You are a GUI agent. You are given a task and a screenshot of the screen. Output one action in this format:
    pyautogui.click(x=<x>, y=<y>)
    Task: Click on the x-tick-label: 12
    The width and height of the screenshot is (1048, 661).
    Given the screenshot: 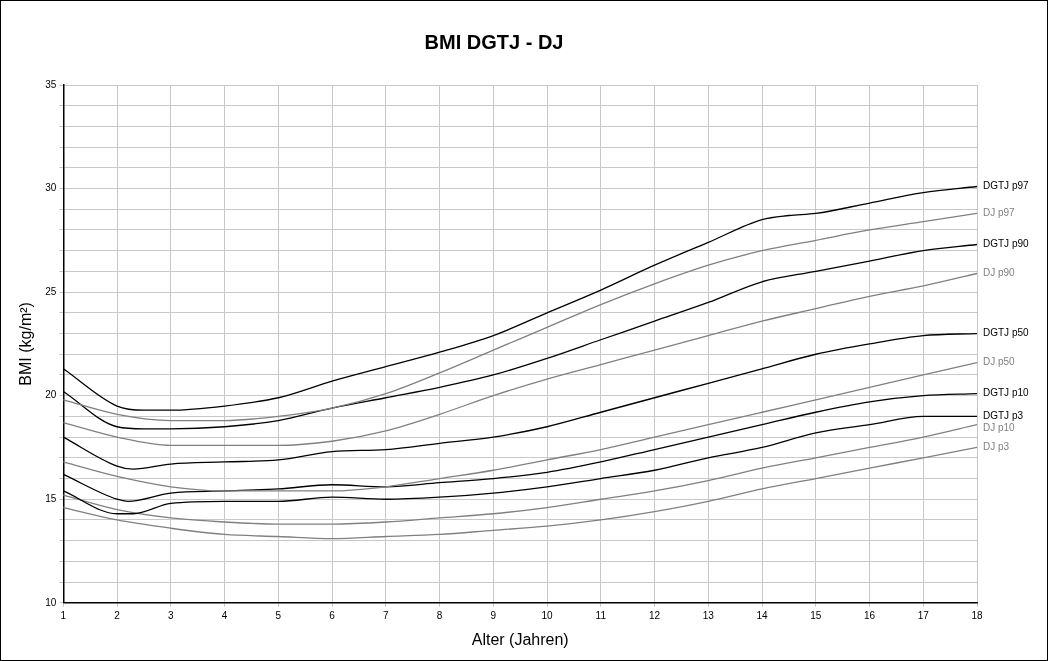 What is the action you would take?
    pyautogui.click(x=654, y=615)
    